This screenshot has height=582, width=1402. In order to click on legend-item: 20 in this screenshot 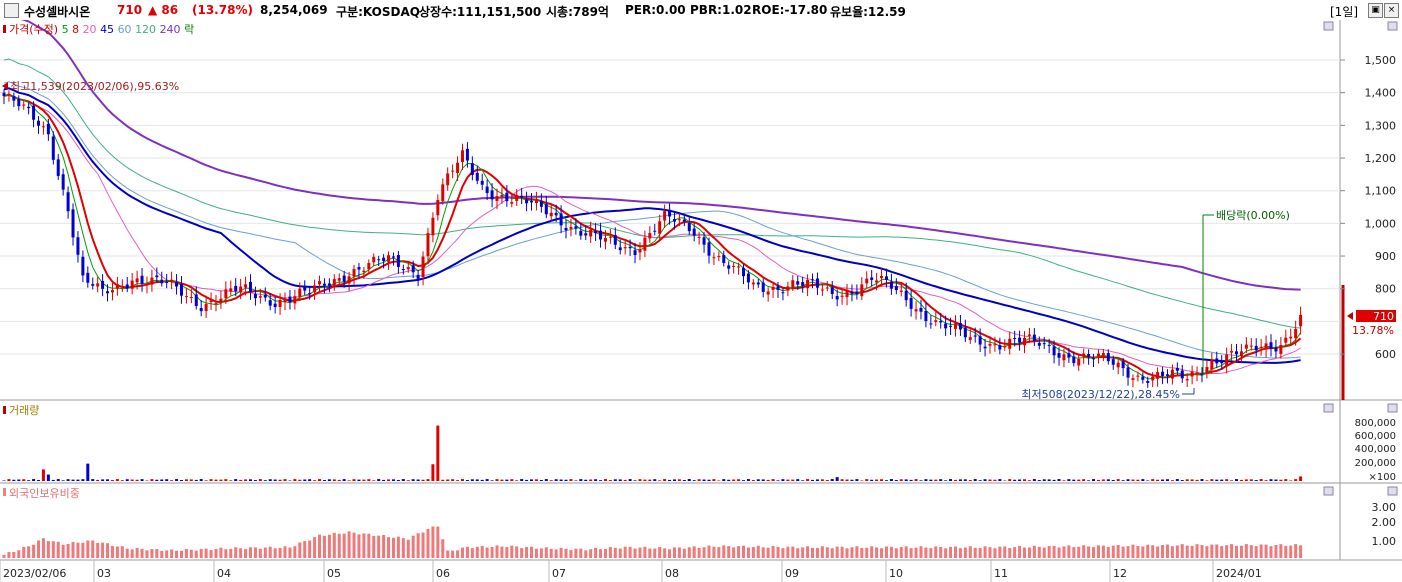, I will do `click(92, 29)`.